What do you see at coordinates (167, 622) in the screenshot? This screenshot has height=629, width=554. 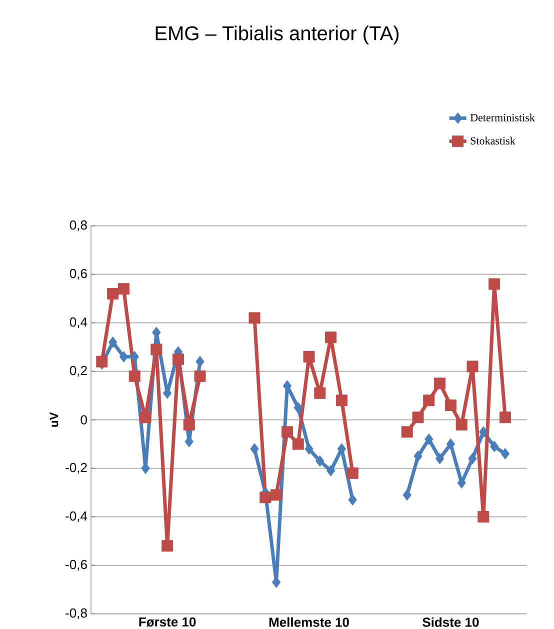 I see `x-tick-label: Første 10` at bounding box center [167, 622].